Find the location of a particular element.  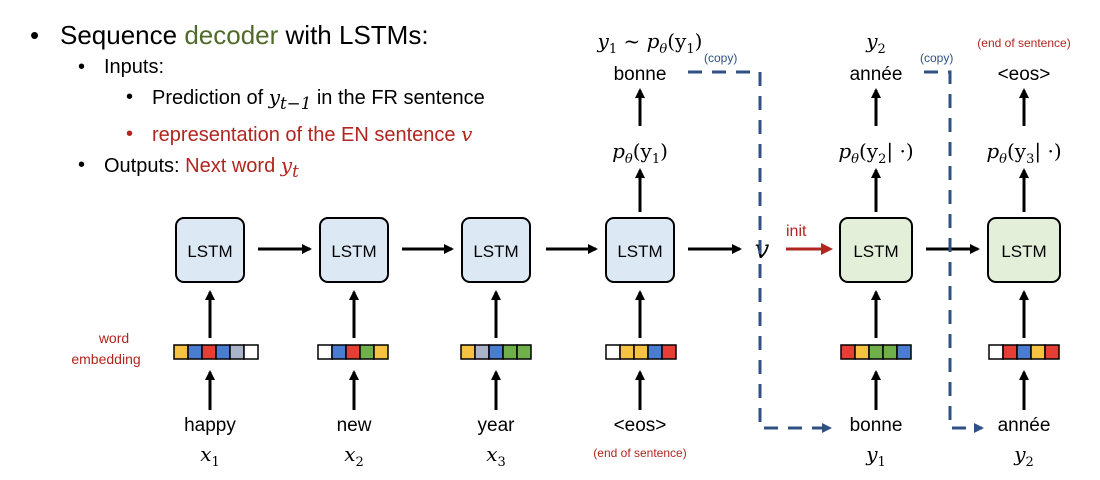

title-text-end: with LSTMs: is located at coordinates (353, 35).